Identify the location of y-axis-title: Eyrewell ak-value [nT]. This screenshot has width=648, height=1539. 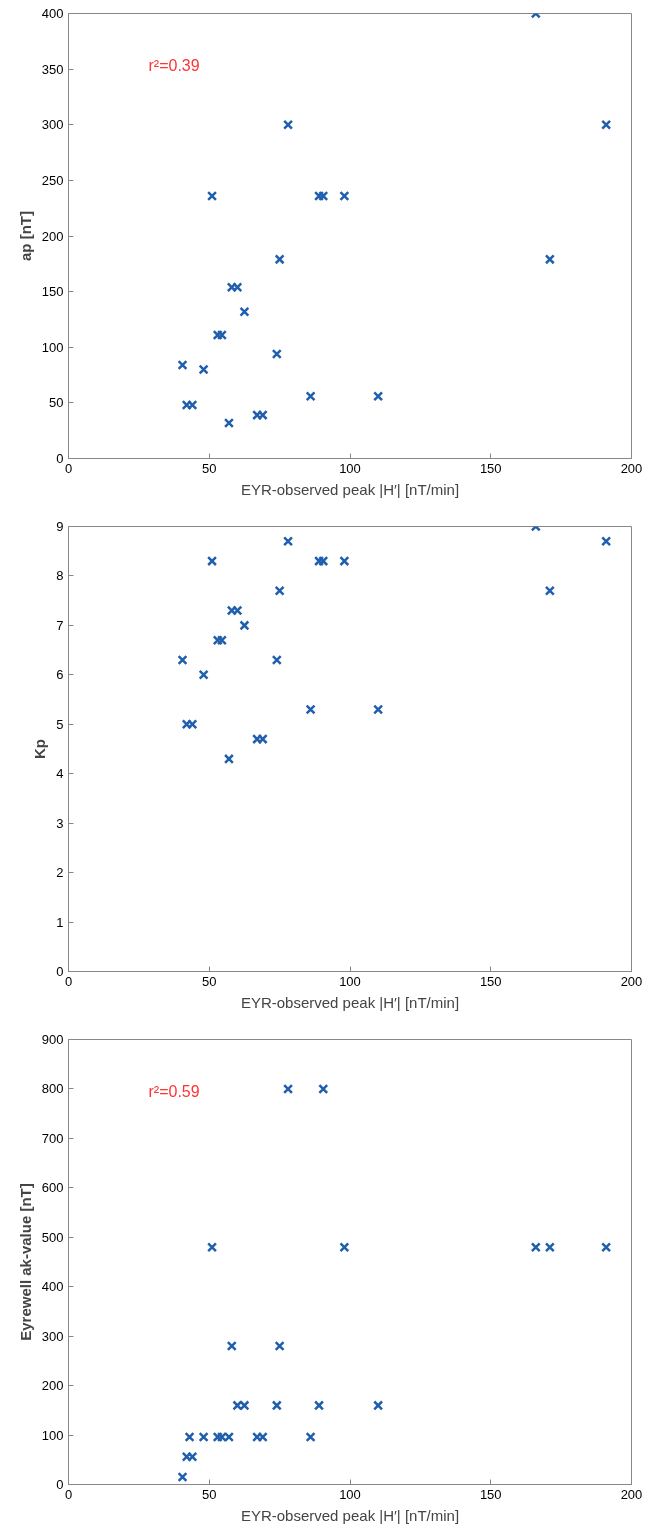
(25, 1262).